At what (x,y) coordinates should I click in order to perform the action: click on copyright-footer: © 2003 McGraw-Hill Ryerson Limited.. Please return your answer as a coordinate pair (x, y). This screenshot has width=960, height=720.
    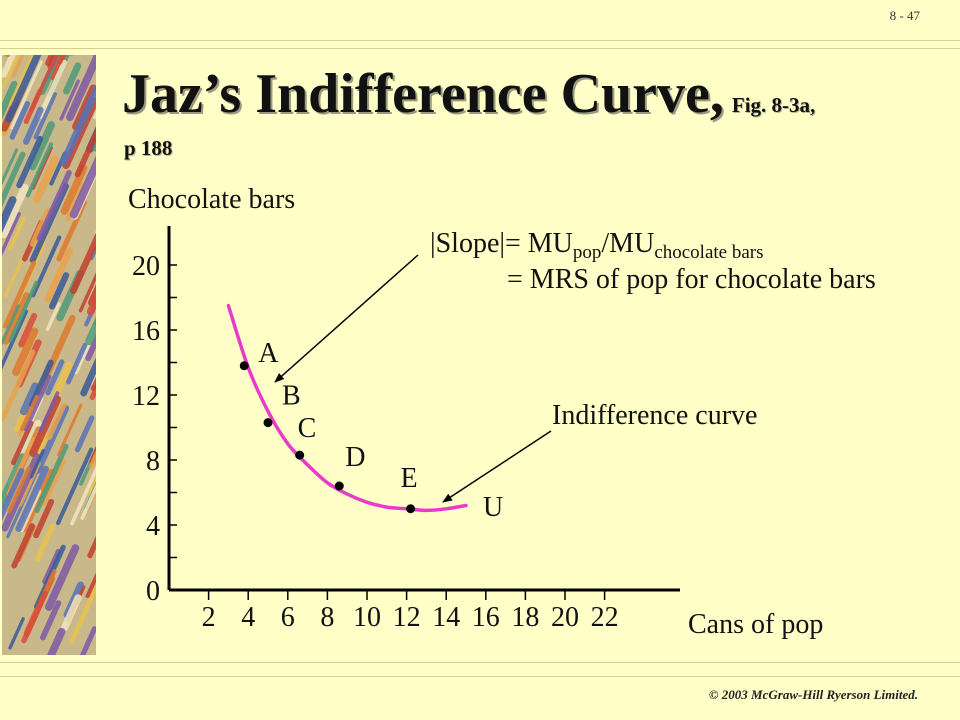
    Looking at the image, I should click on (813, 694).